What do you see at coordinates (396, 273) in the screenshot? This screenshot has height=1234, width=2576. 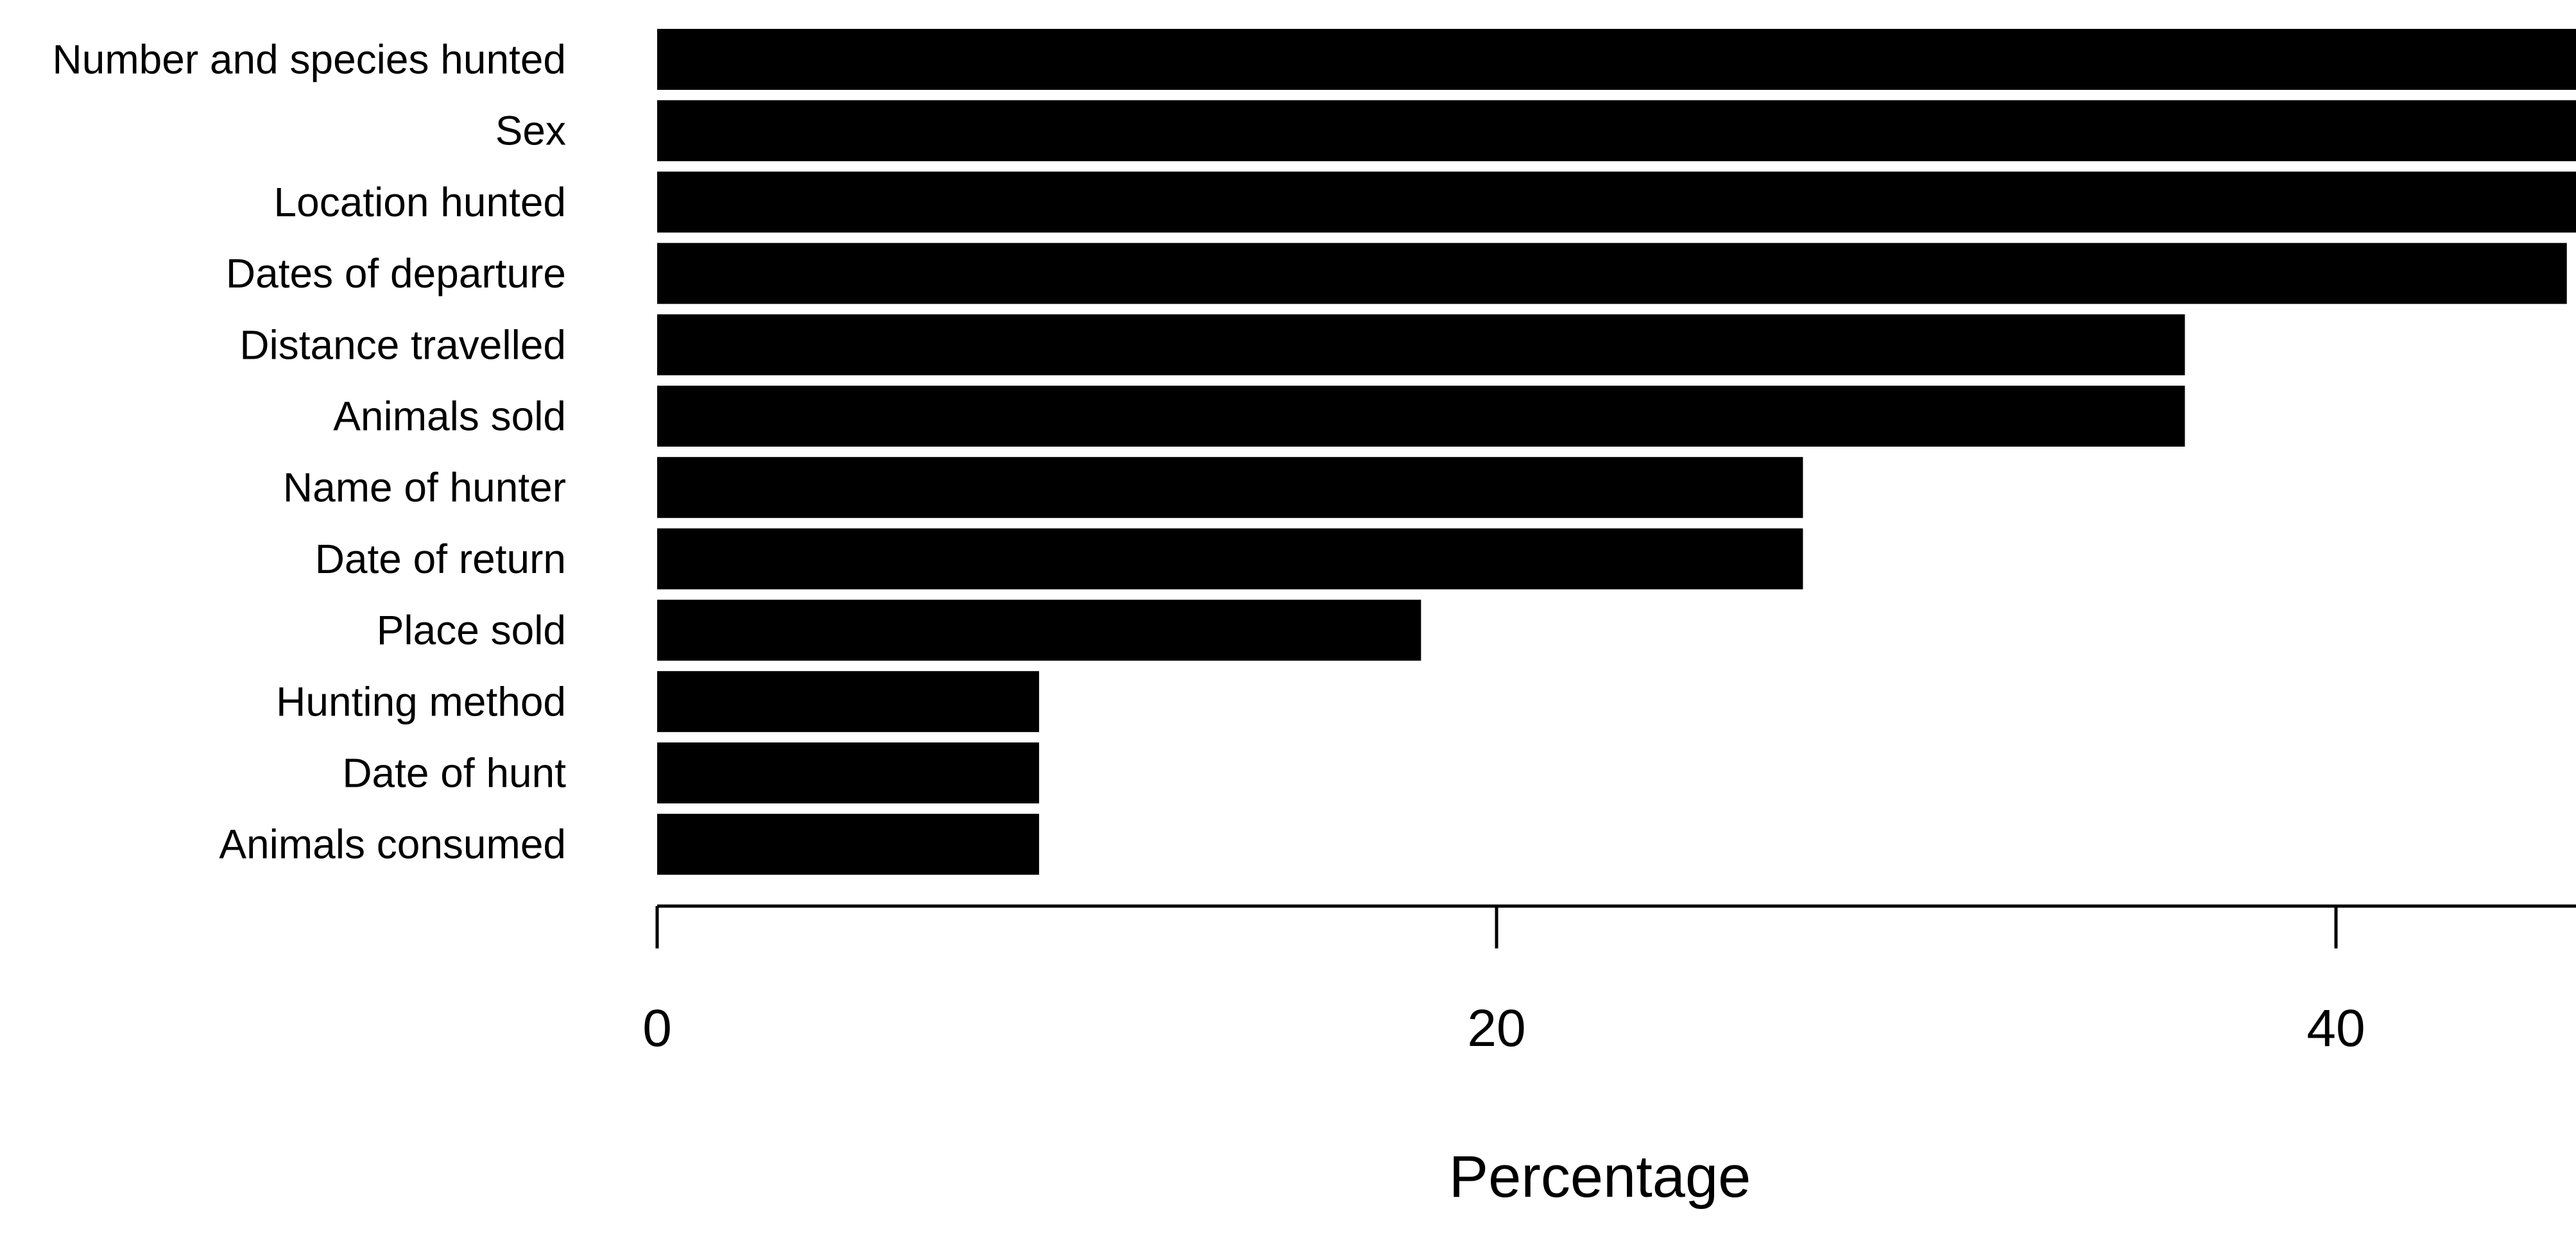 I see `category-label: Dates of departure` at bounding box center [396, 273].